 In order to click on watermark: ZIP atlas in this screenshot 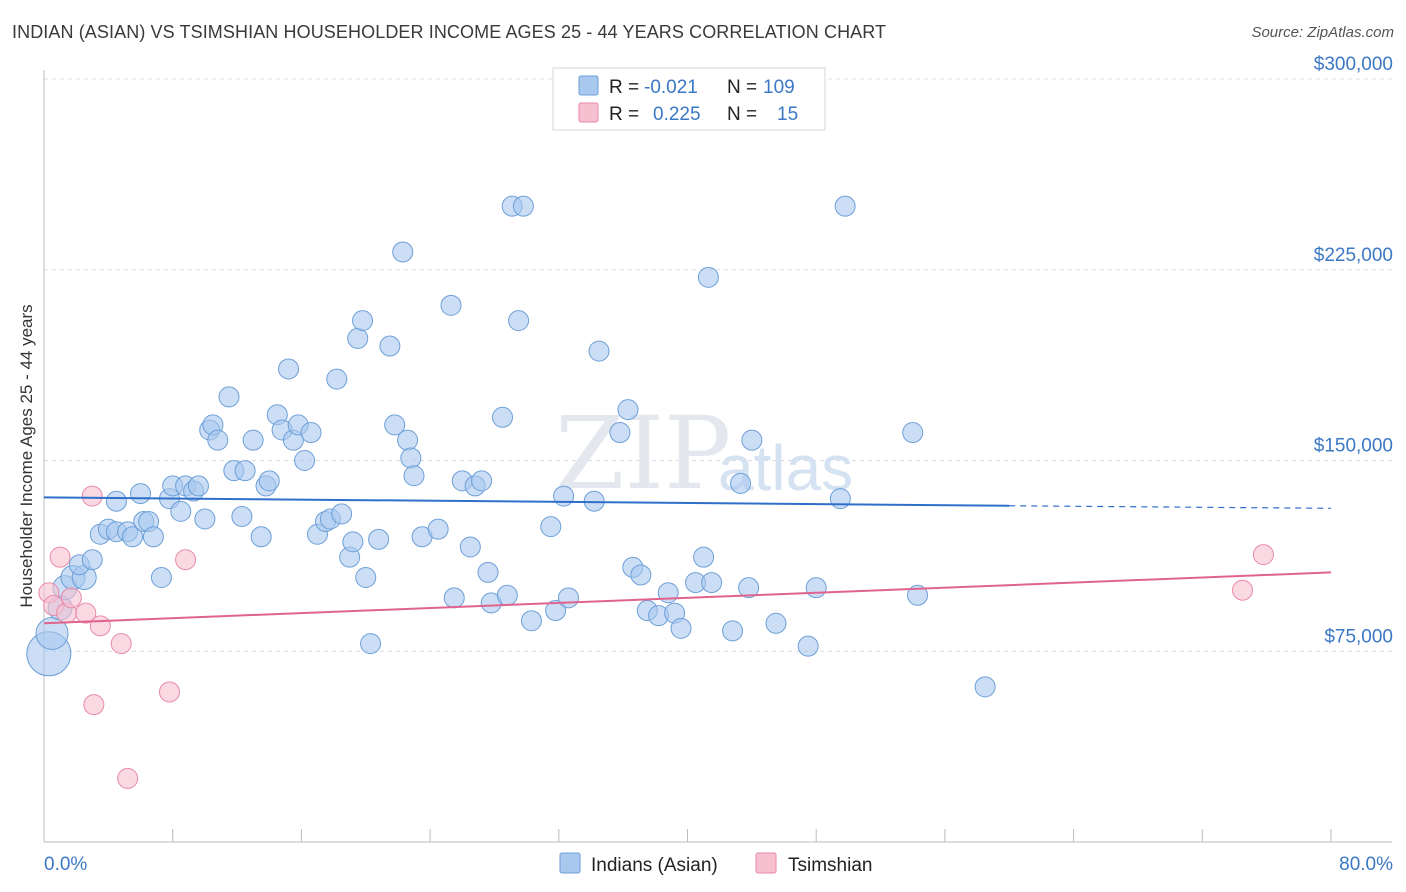, I will do `click(704, 453)`.